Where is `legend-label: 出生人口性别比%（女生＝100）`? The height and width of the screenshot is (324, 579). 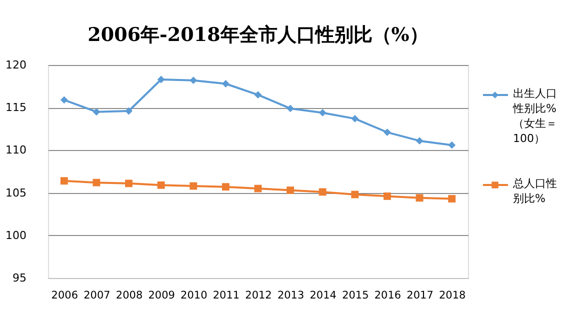 legend-label: 出生人口性别比%（女生＝100） is located at coordinates (534, 116).